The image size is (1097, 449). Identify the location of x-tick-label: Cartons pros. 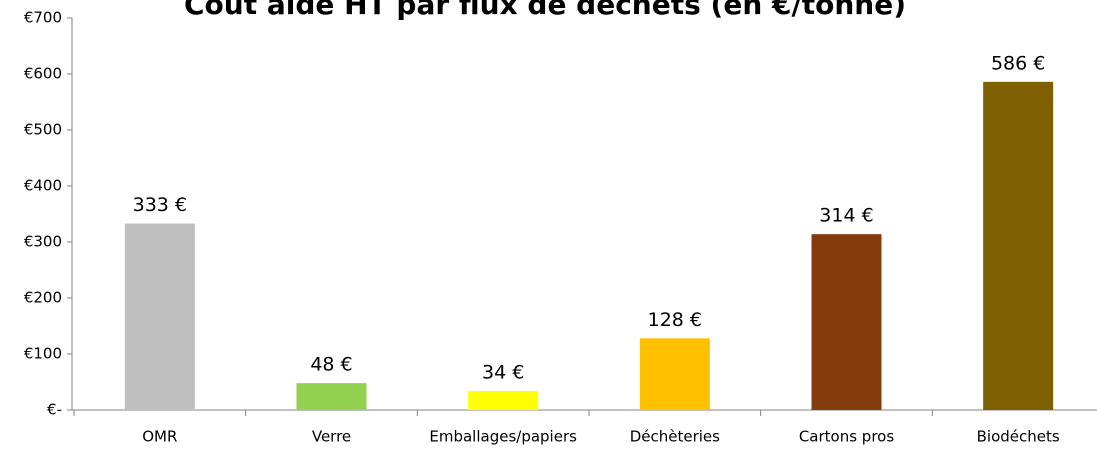
(847, 437).